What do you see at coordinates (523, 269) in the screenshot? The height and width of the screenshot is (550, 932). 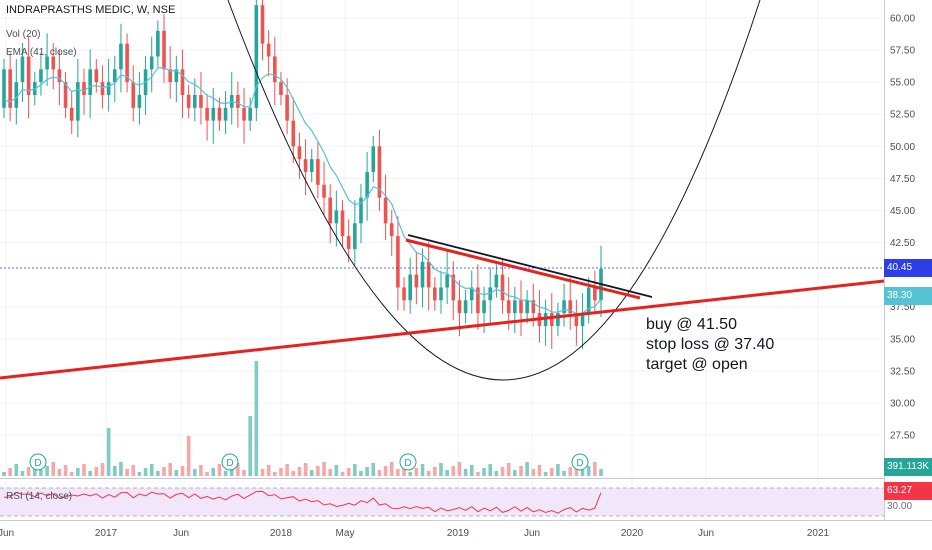 I see `red-resistance-trendline` at bounding box center [523, 269].